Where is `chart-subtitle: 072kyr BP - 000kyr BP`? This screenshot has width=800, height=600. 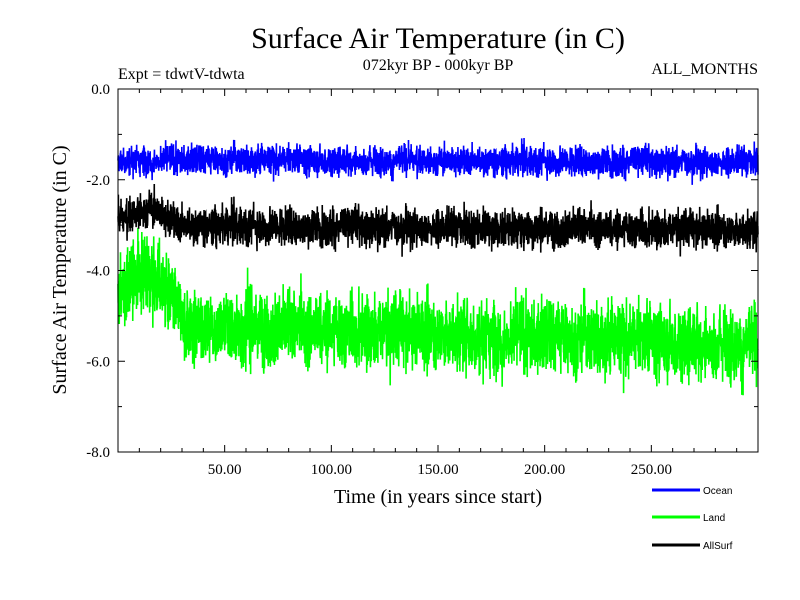 chart-subtitle: 072kyr BP - 000kyr BP is located at coordinates (438, 65).